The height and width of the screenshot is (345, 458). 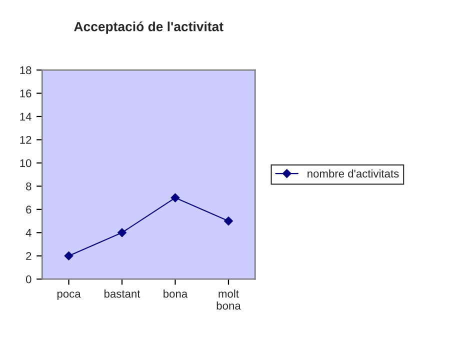 What do you see at coordinates (29, 186) in the screenshot?
I see `y-tick-label: 8` at bounding box center [29, 186].